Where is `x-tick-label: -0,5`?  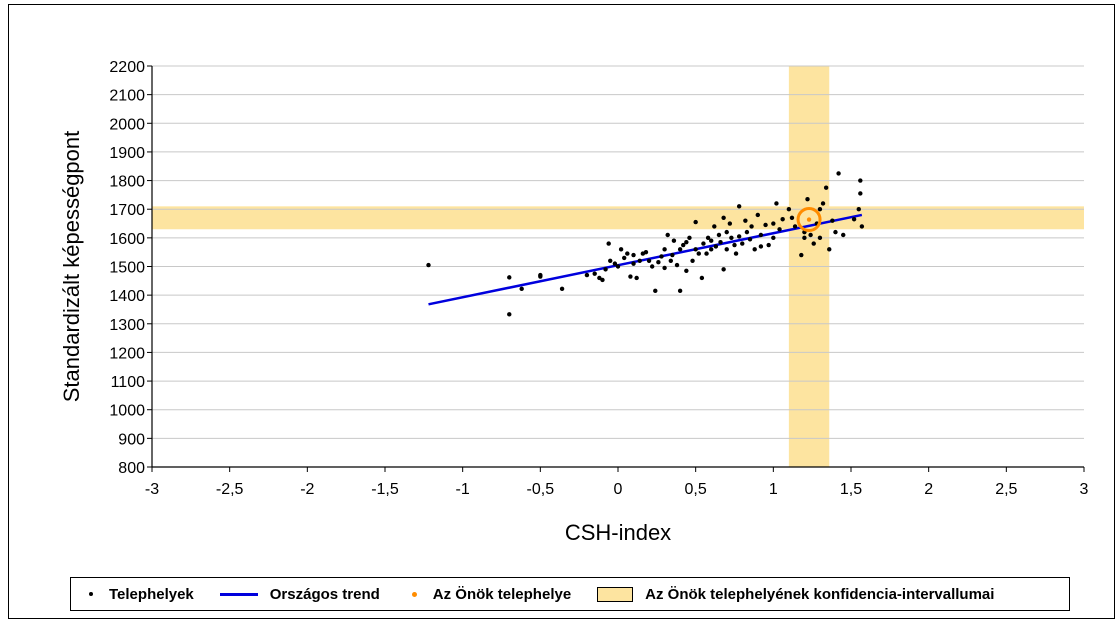
x-tick-label: -0,5 is located at coordinates (541, 489).